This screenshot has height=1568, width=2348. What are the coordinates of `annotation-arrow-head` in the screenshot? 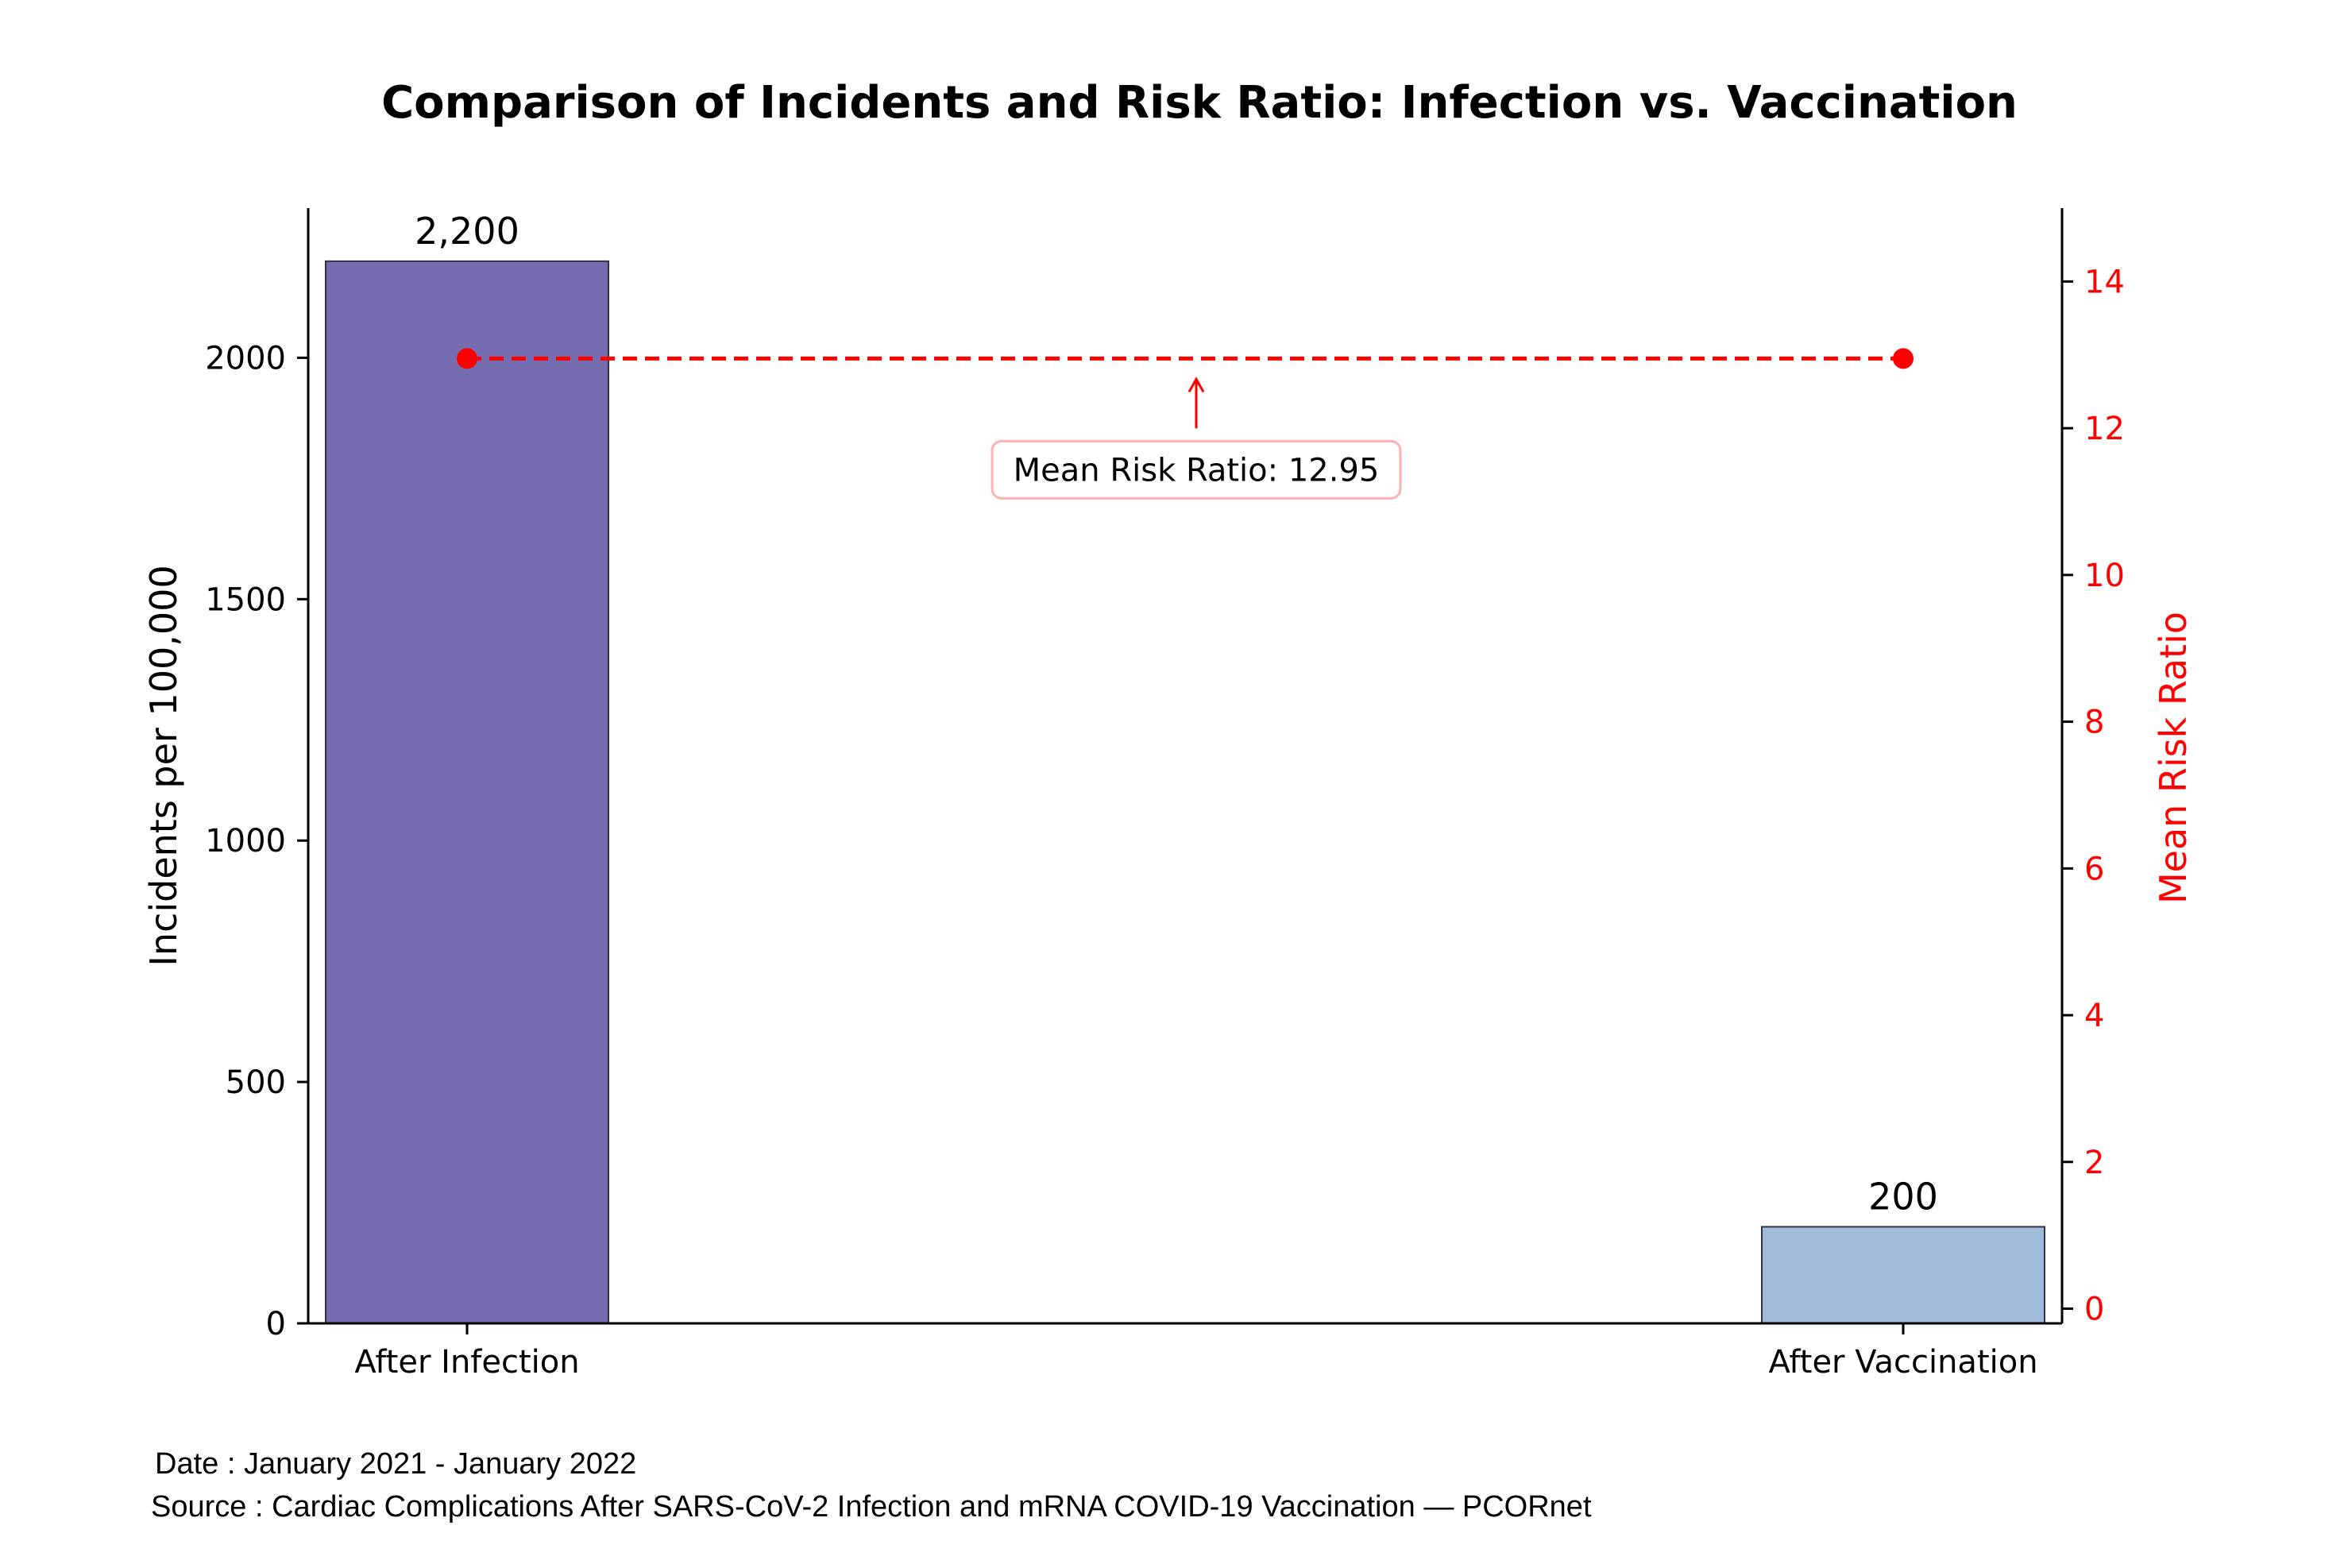 It's located at (1196, 385).